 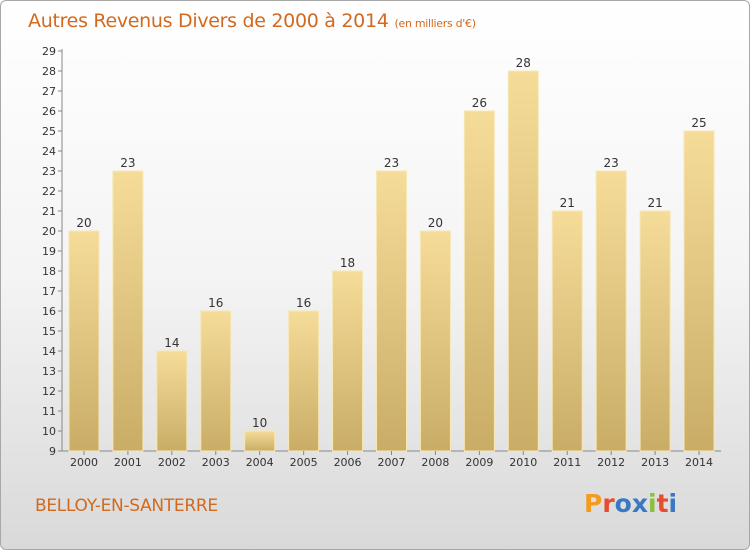 I want to click on x-tick-label: 2001, so click(x=128, y=462).